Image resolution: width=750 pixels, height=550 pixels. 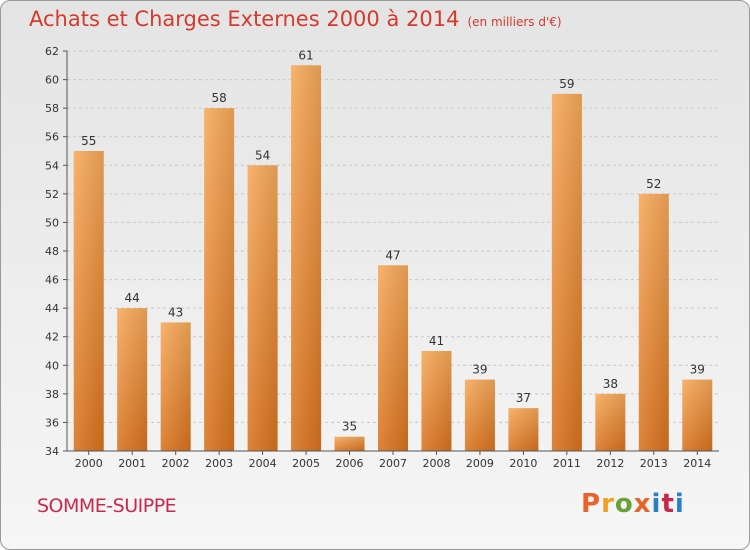 What do you see at coordinates (668, 504) in the screenshot?
I see `logo-letter: t` at bounding box center [668, 504].